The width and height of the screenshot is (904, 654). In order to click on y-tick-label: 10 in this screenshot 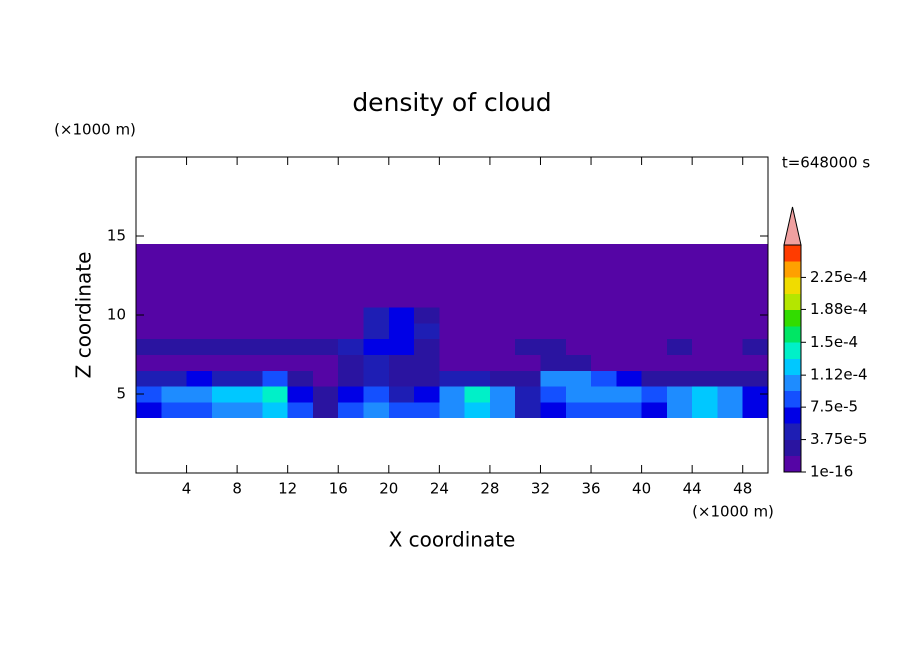, I will do `click(116, 315)`.